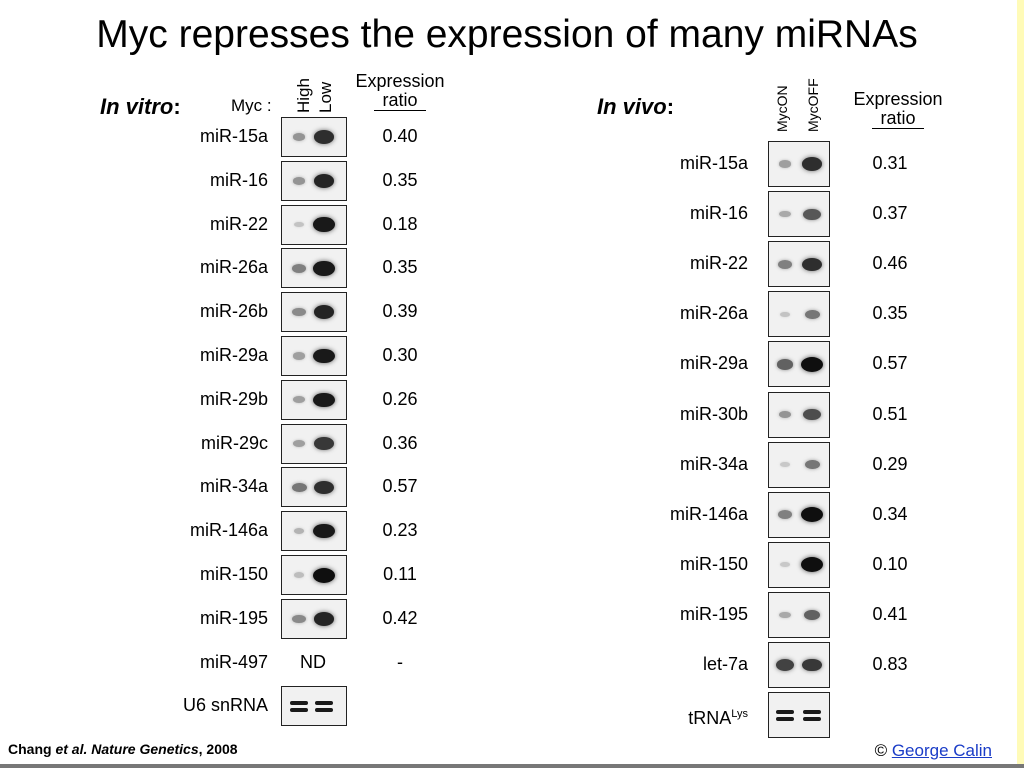 The image size is (1024, 768). What do you see at coordinates (208, 311) in the screenshot?
I see `row-label: miR-26b` at bounding box center [208, 311].